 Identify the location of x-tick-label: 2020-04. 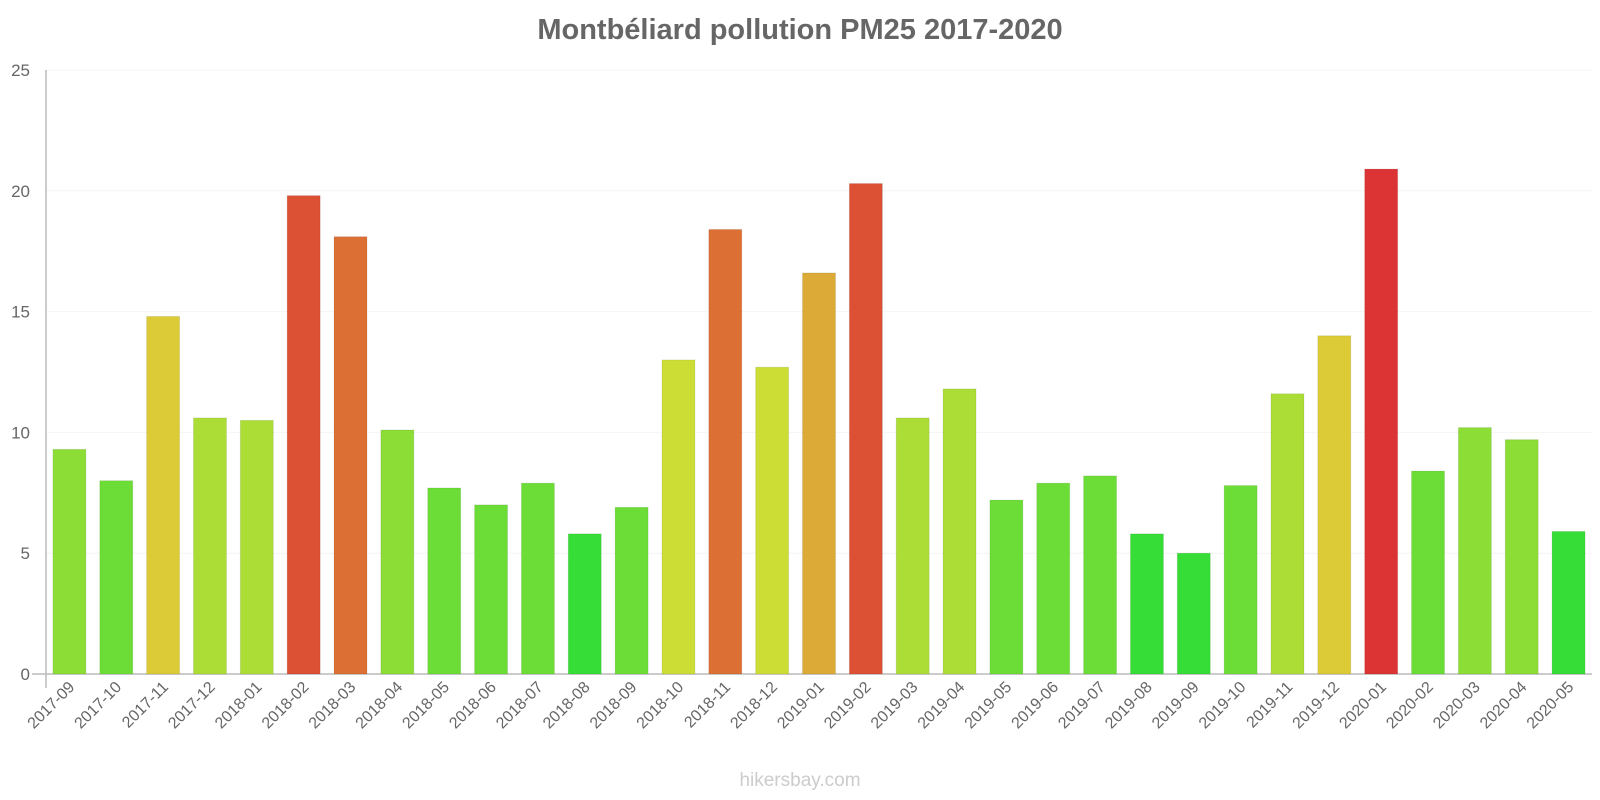
(1504, 706).